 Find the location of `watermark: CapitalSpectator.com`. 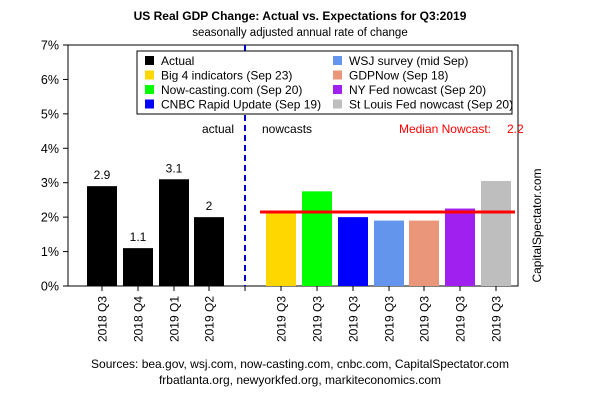

watermark: CapitalSpectator.com is located at coordinates (537, 225).